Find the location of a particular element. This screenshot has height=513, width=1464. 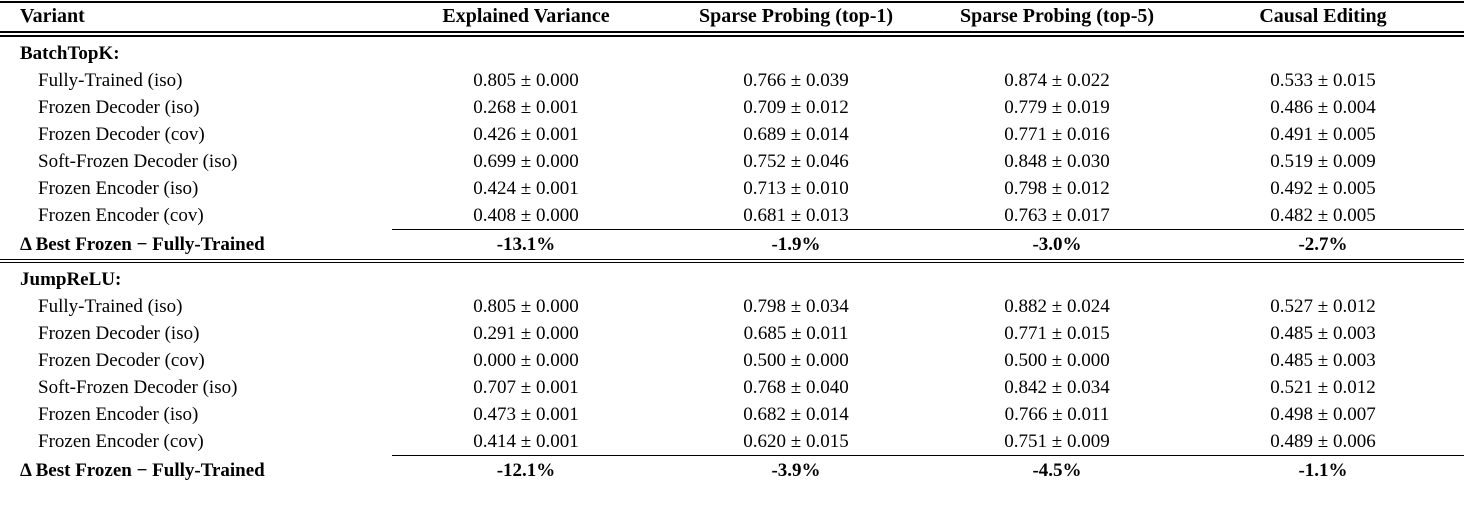

cell-value: 0.527 ± 0.012 is located at coordinates (1323, 306).